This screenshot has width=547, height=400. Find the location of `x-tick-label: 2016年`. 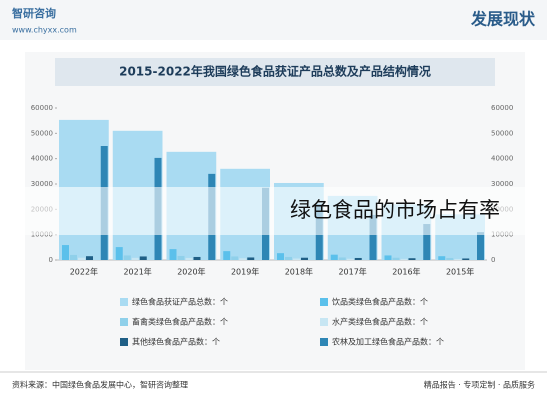

x-tick-label: 2016年 is located at coordinates (406, 272).